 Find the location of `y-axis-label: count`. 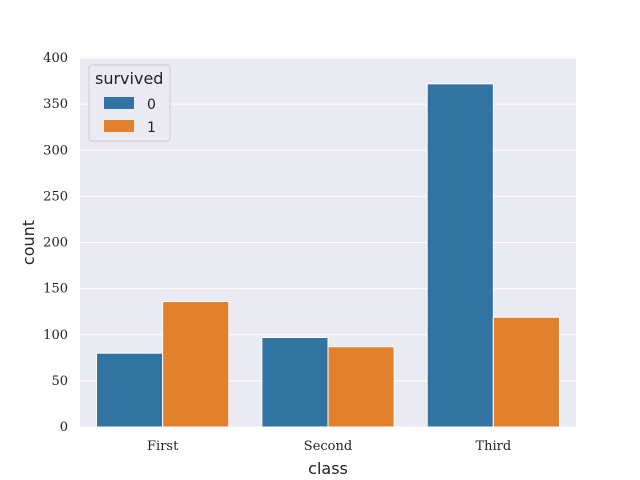

y-axis-label: count is located at coordinates (28, 242).